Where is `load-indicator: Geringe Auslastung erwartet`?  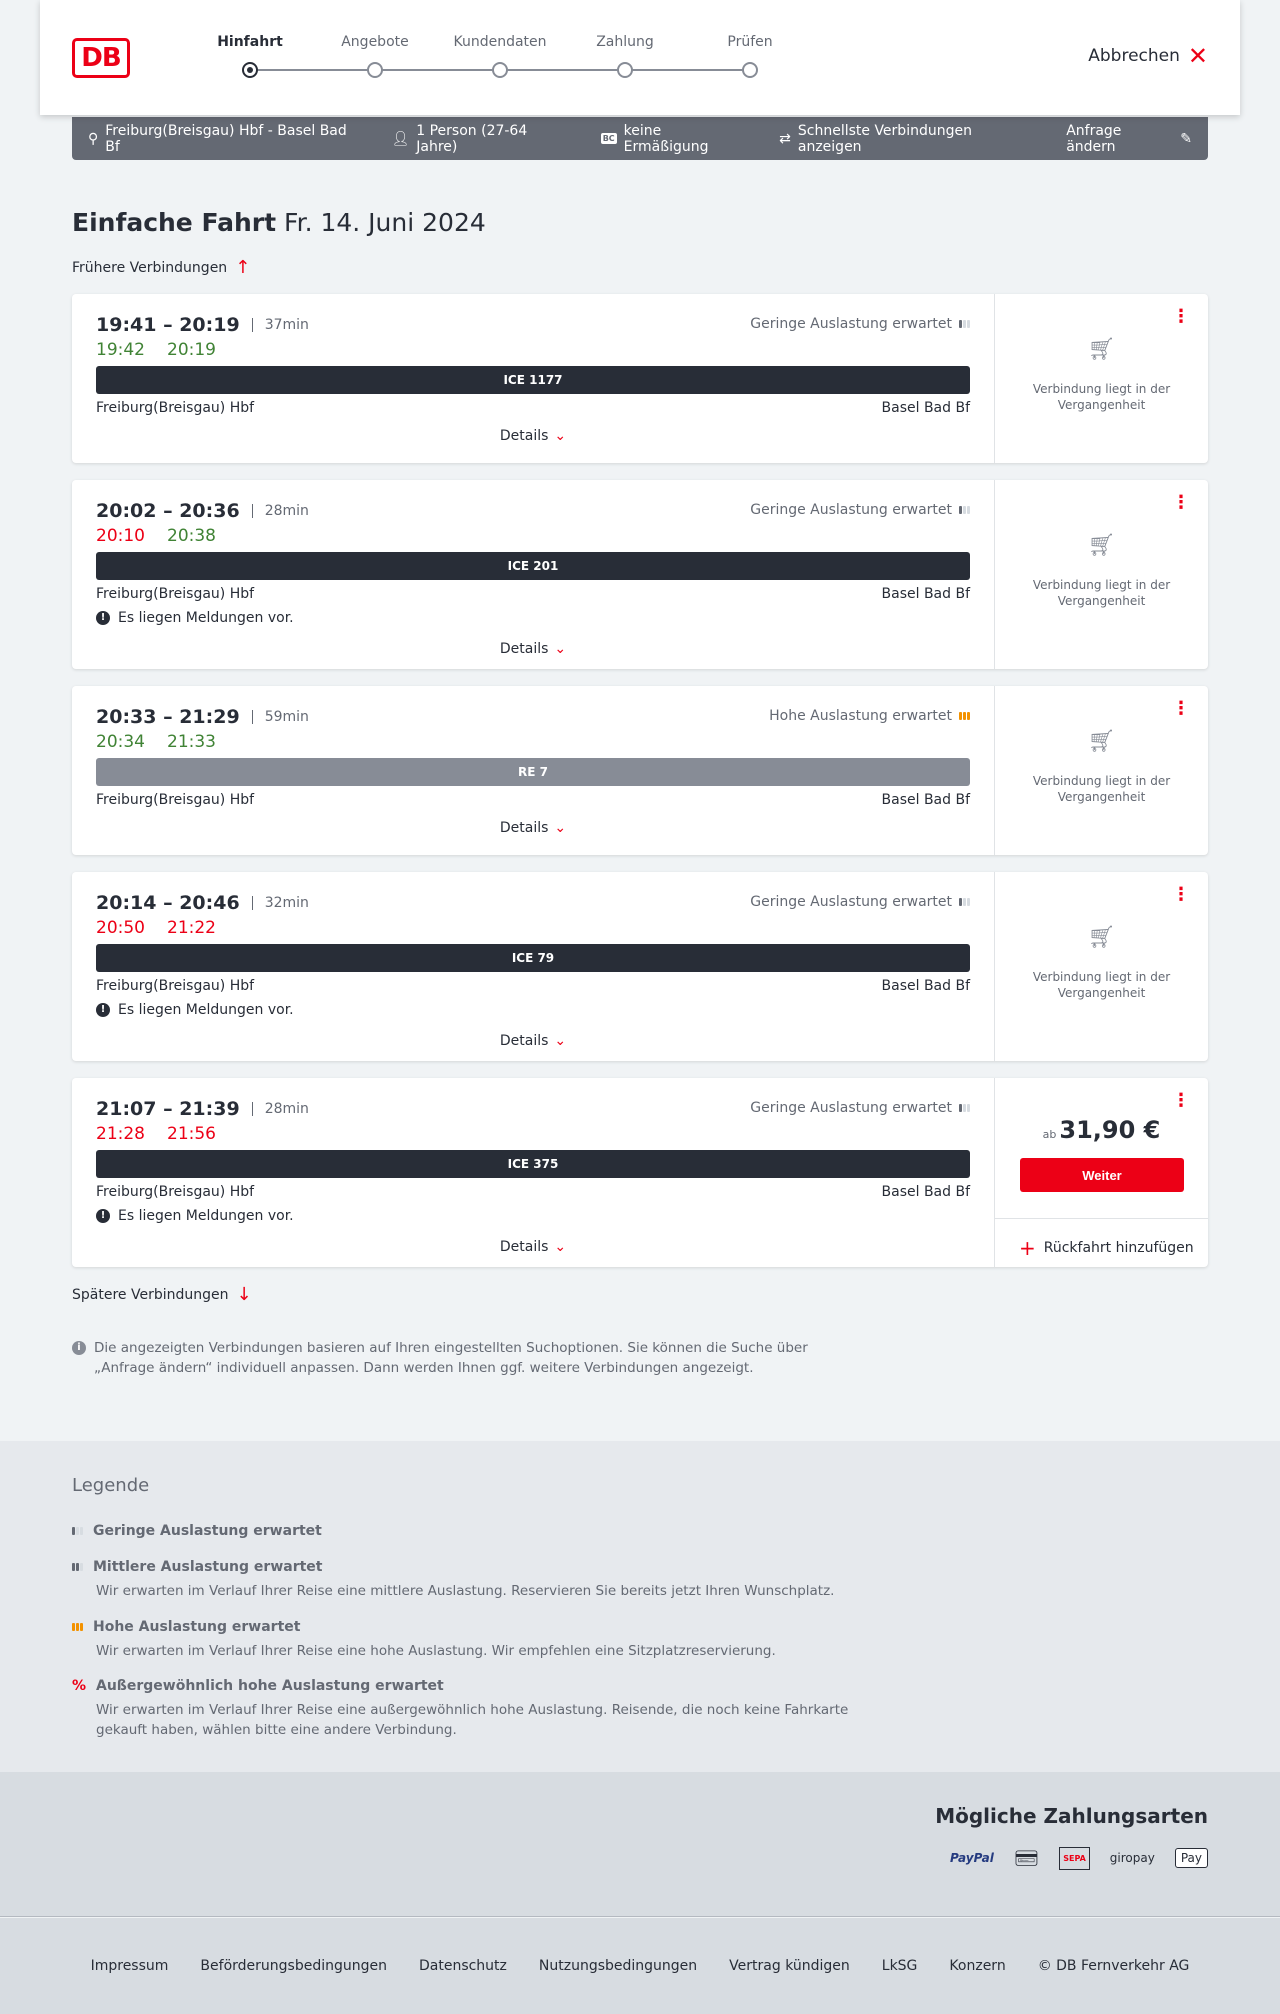 load-indicator: Geringe Auslastung erwartet is located at coordinates (860, 324).